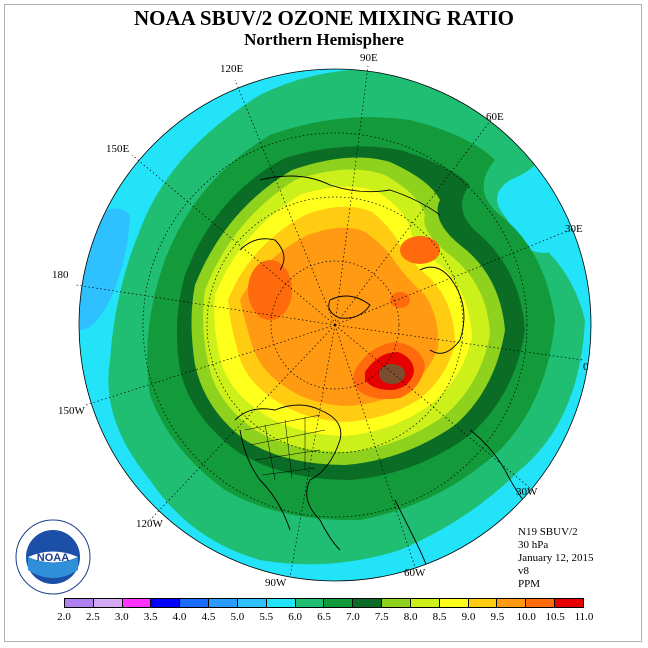 The height and width of the screenshot is (648, 648). Describe the element at coordinates (533, 545) in the screenshot. I see `info-level: 30 hPa` at that location.